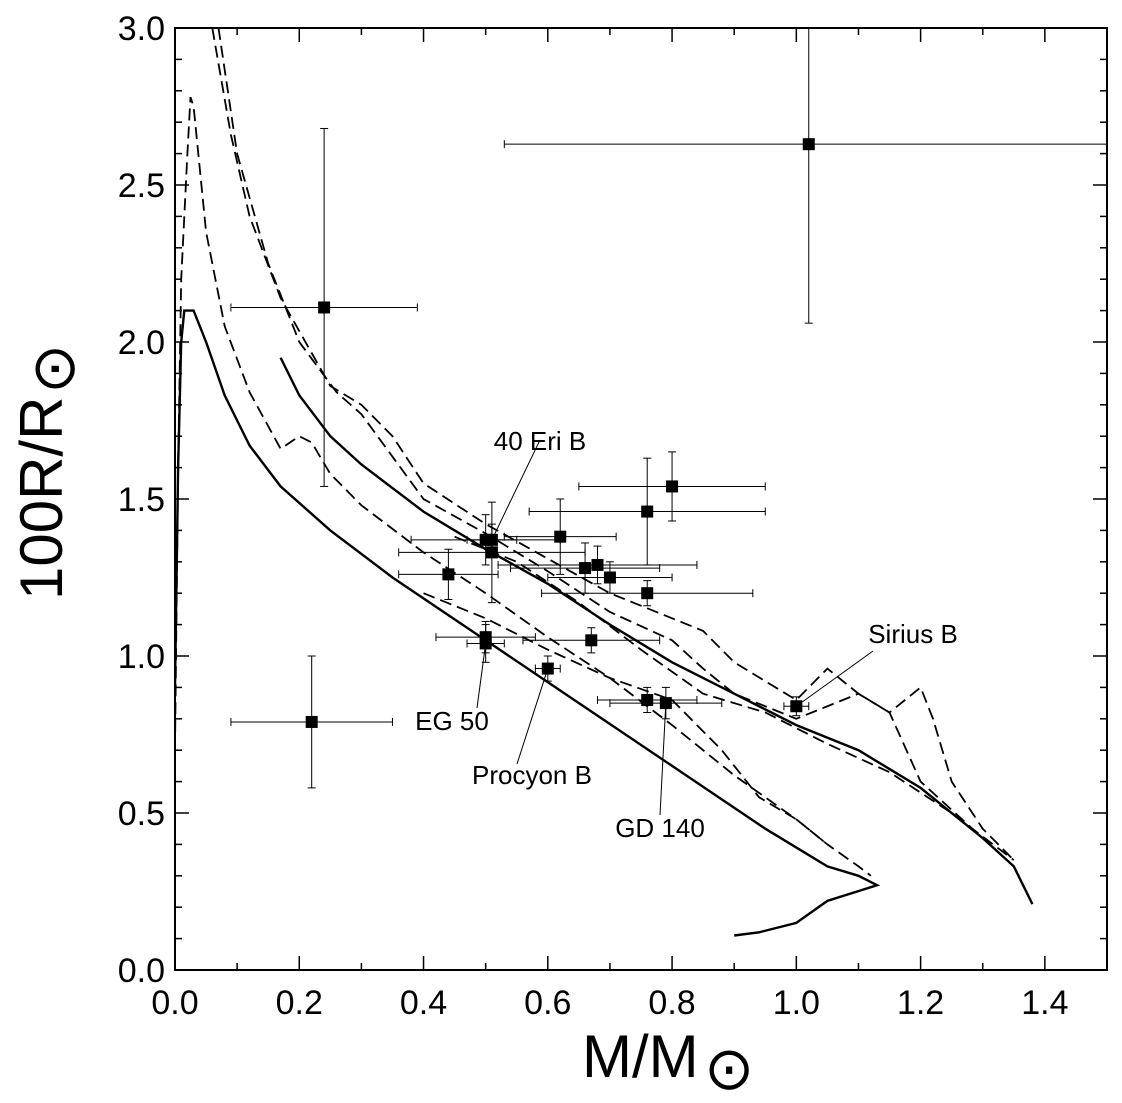 The image size is (1122, 1103). What do you see at coordinates (920, 1003) in the screenshot?
I see `x-tick-label: 1.2` at bounding box center [920, 1003].